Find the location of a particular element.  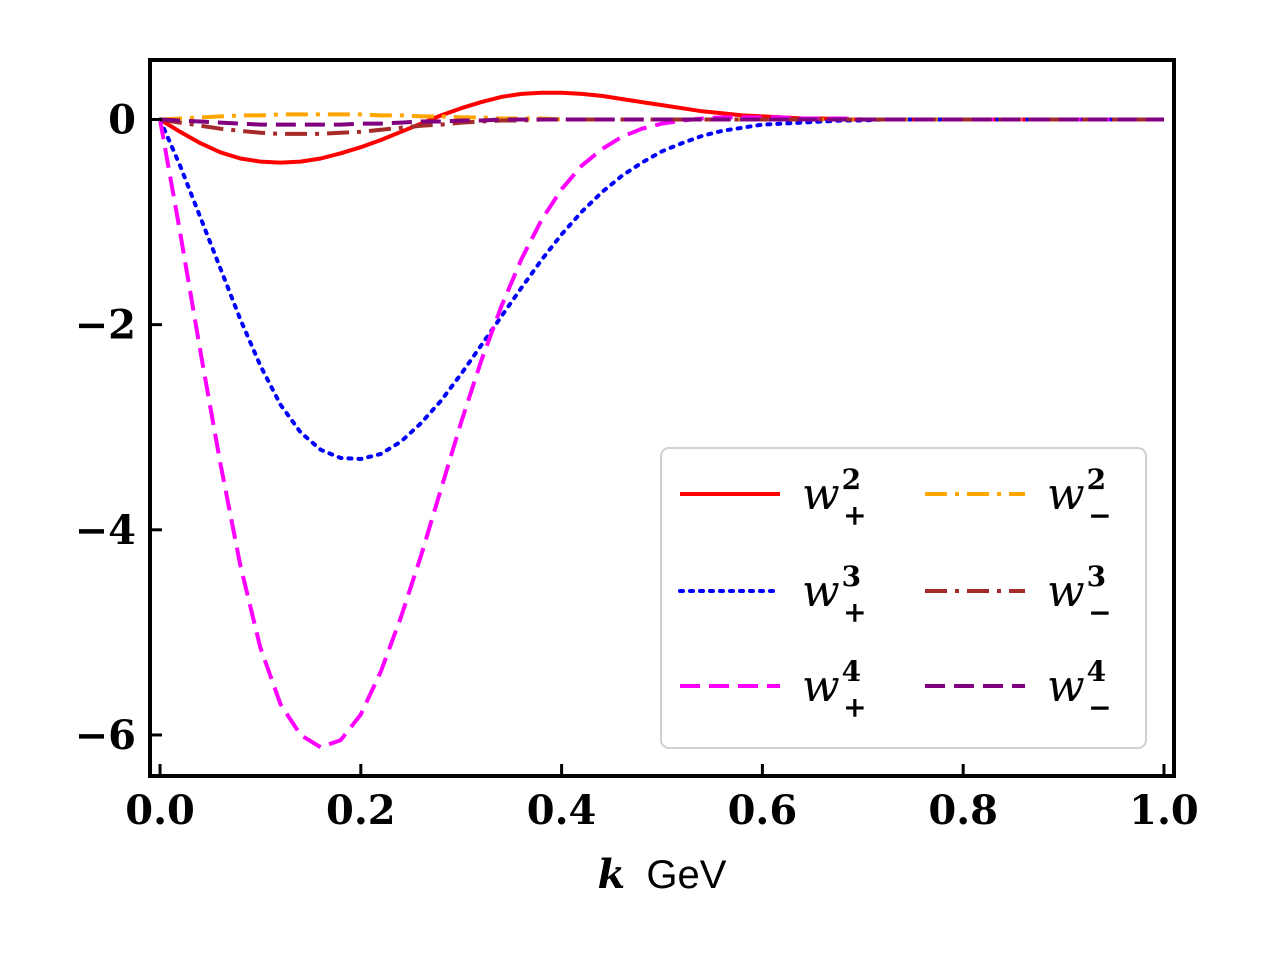

legend-label-5: w3− is located at coordinates (1079, 594).